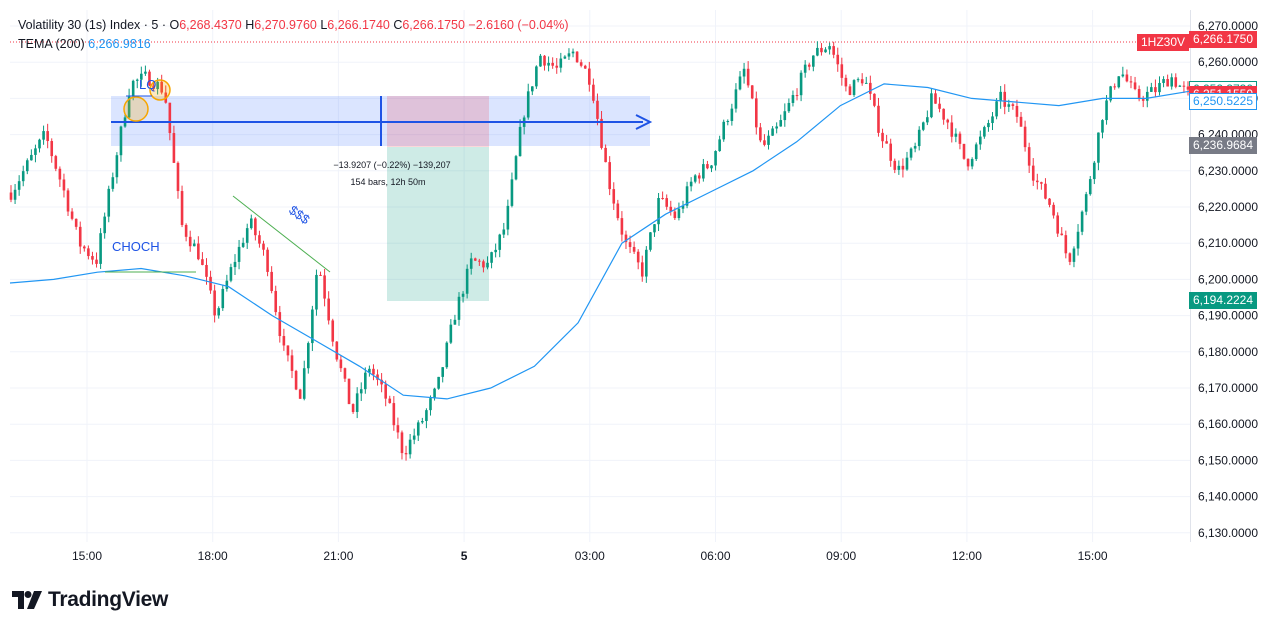  I want to click on measure-text-2: 154 bars, 12h 50m, so click(387, 182).